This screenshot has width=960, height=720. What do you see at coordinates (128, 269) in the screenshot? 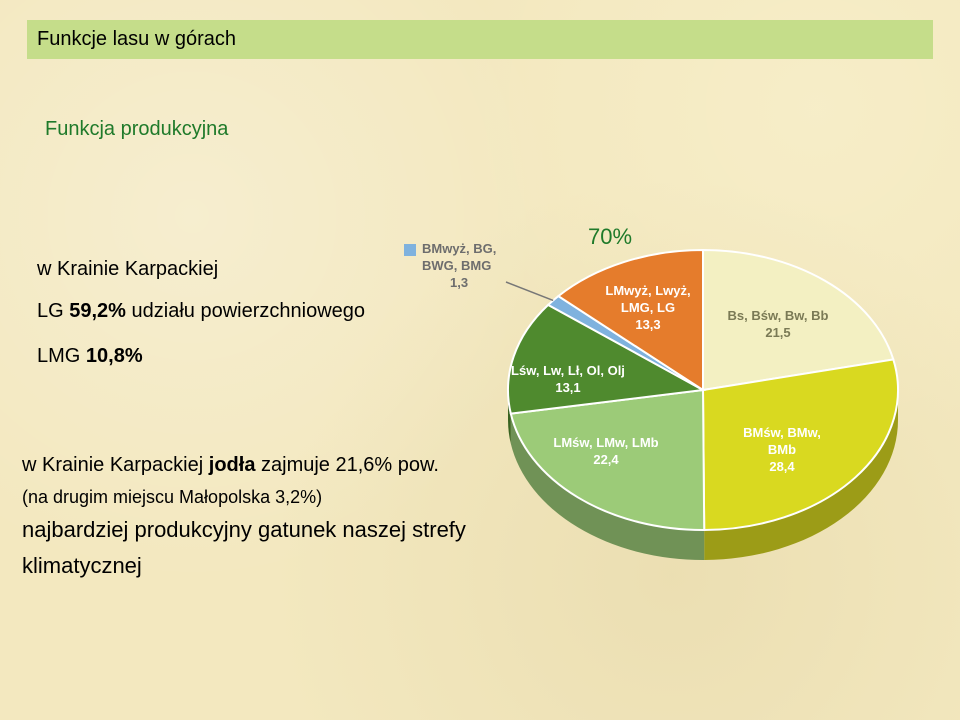
I see `region-line: w Krainie Karpackiej` at bounding box center [128, 269].